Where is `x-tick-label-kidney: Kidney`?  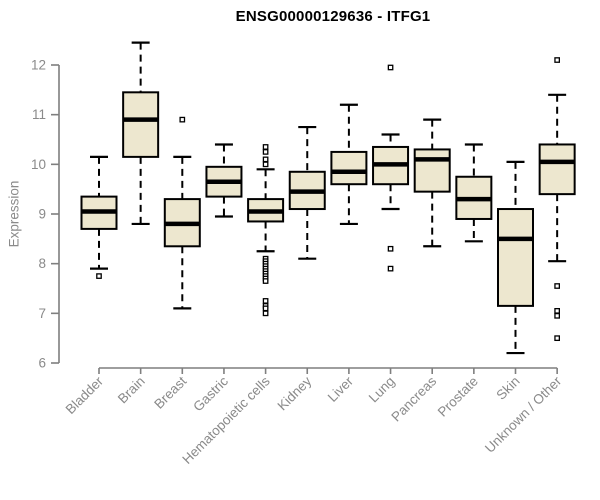 x-tick-label-kidney: Kidney is located at coordinates (295, 393).